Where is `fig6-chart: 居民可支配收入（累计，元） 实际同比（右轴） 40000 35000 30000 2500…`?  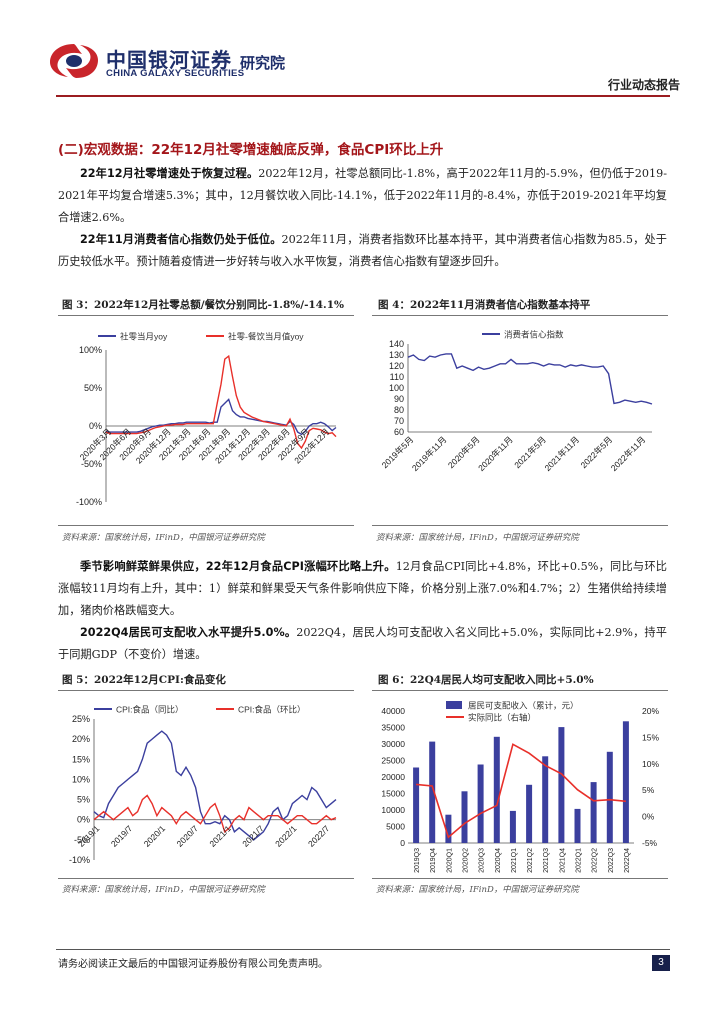
fig6-chart: 居民可支配收入（累计，元） 实际同比（右轴） 40000 35000 30000 2500… is located at coordinates (520, 787).